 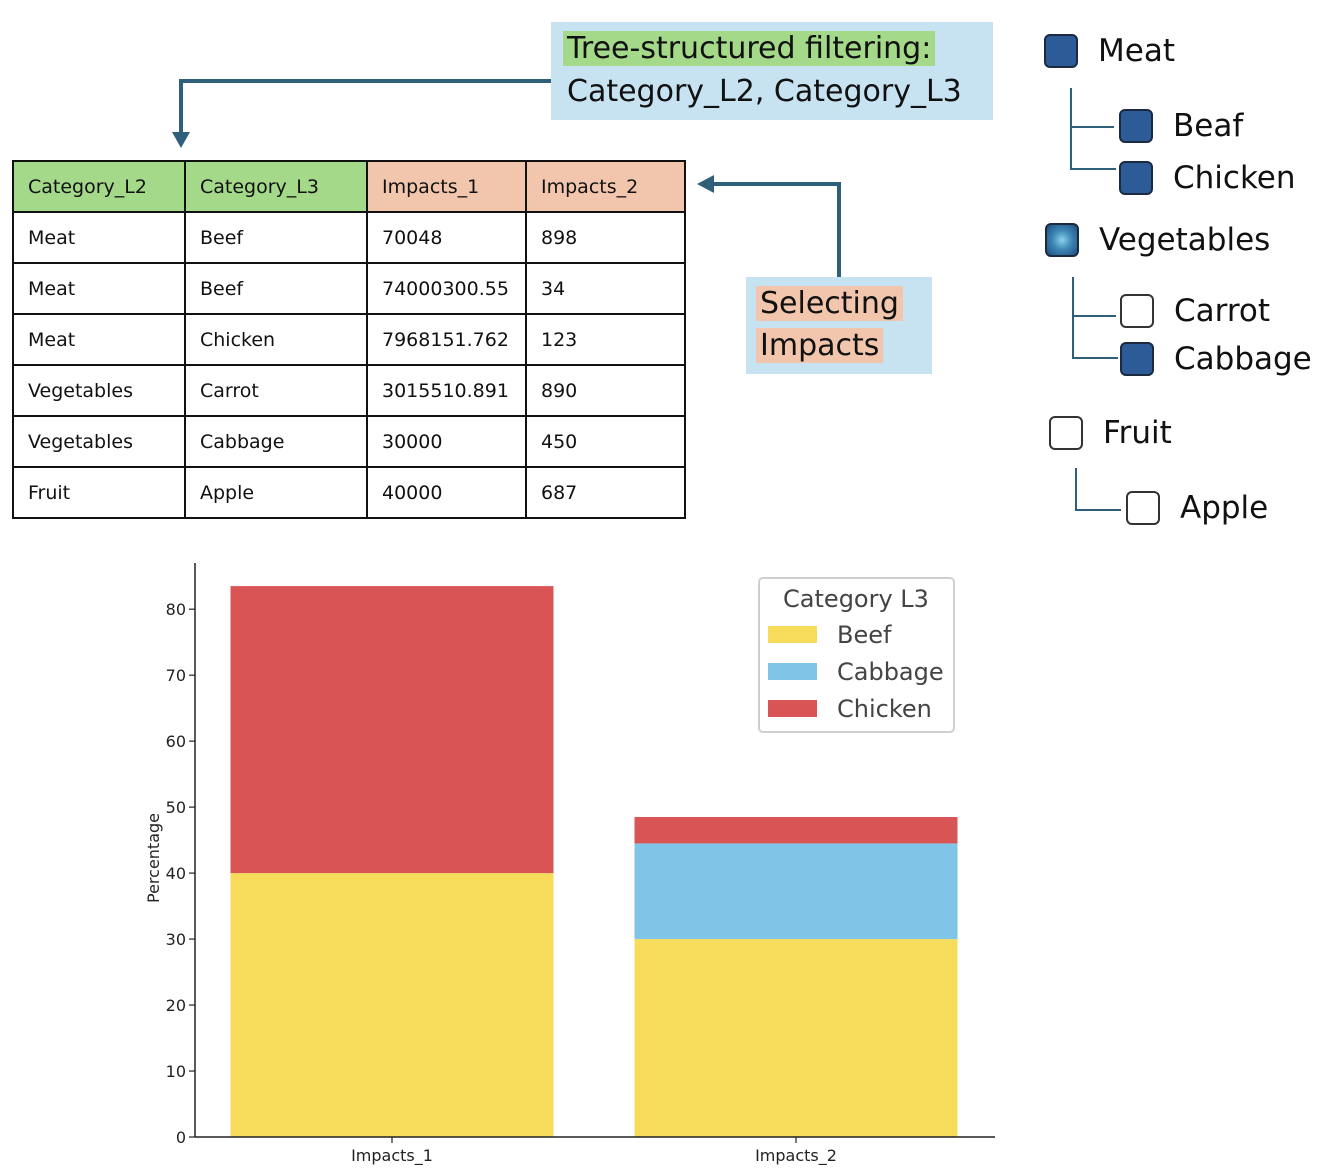 I want to click on tree-filter-callout-subtitle: Category_L2, Category_L3, so click(x=764, y=91).